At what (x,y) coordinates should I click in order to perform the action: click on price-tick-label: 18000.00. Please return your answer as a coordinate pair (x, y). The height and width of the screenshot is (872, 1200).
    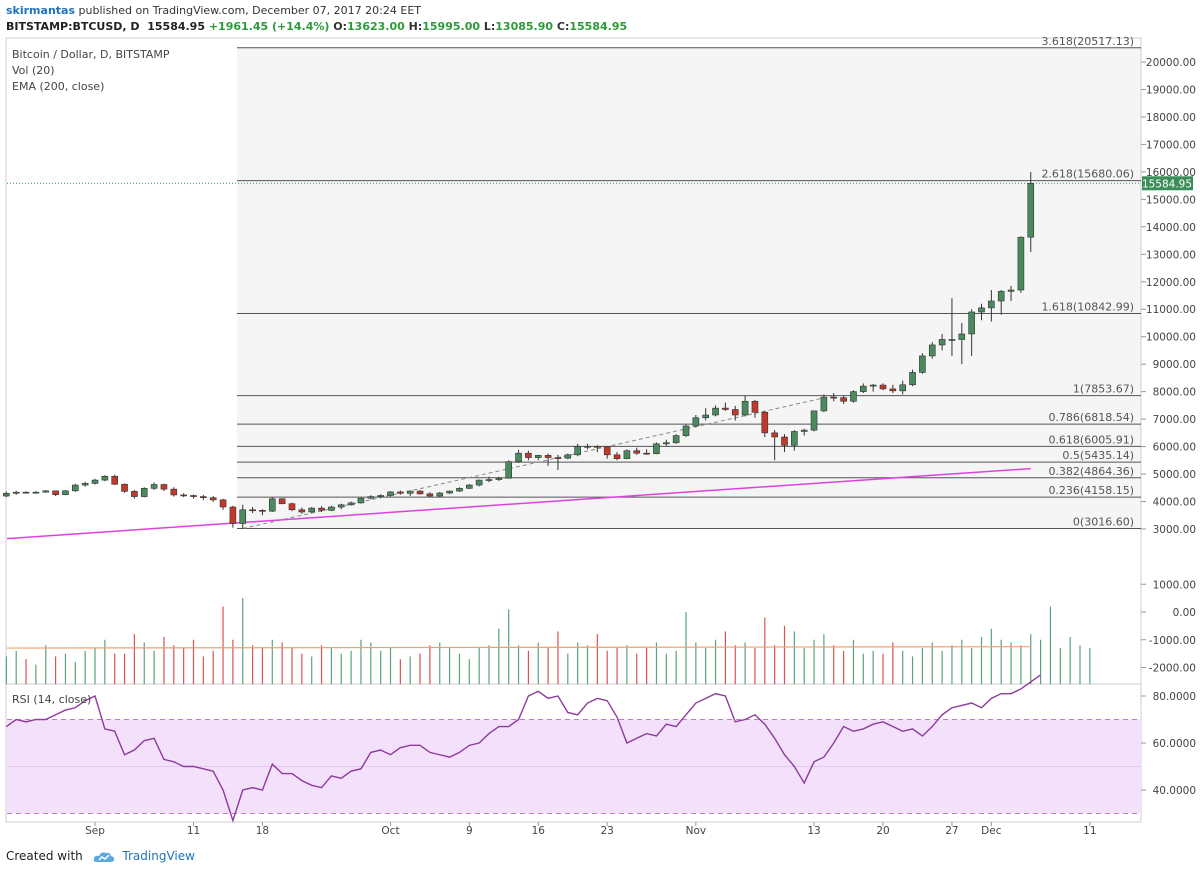
    Looking at the image, I should click on (1171, 118).